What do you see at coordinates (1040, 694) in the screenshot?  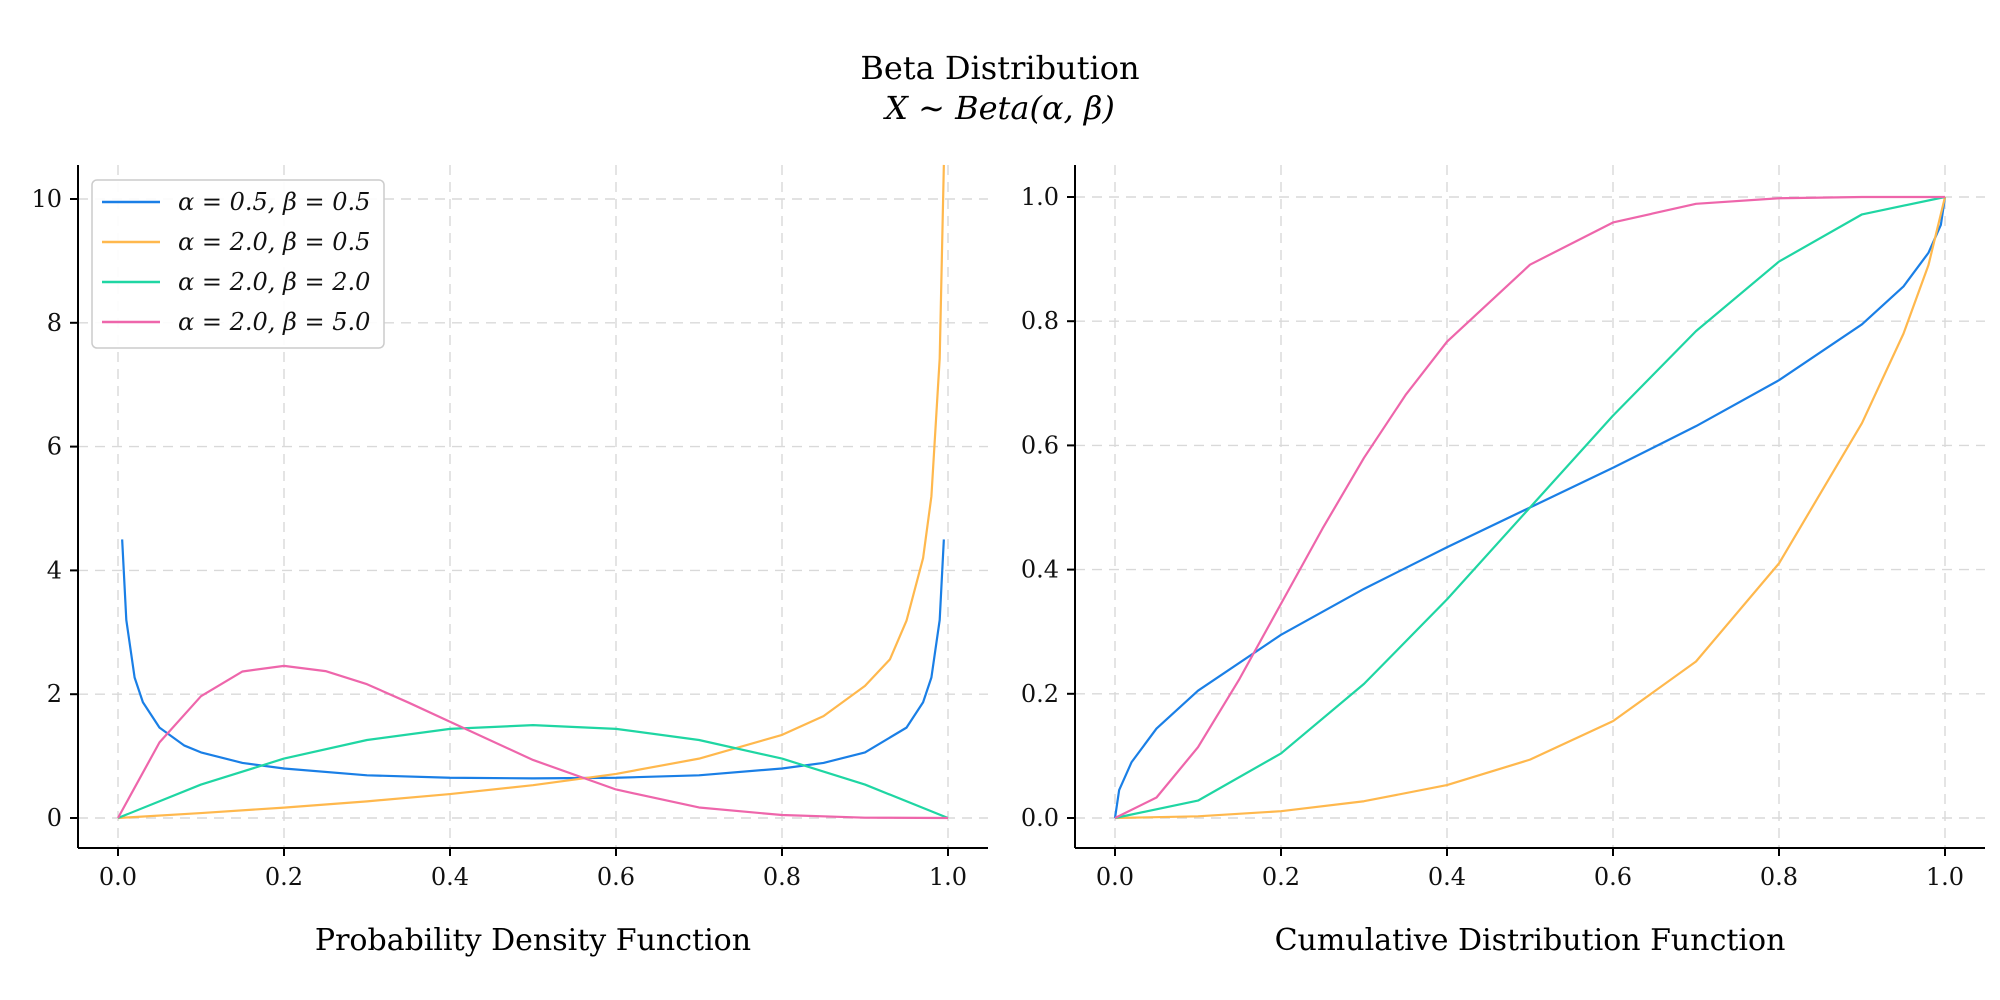 I see `y-tick-label: 0.2` at bounding box center [1040, 694].